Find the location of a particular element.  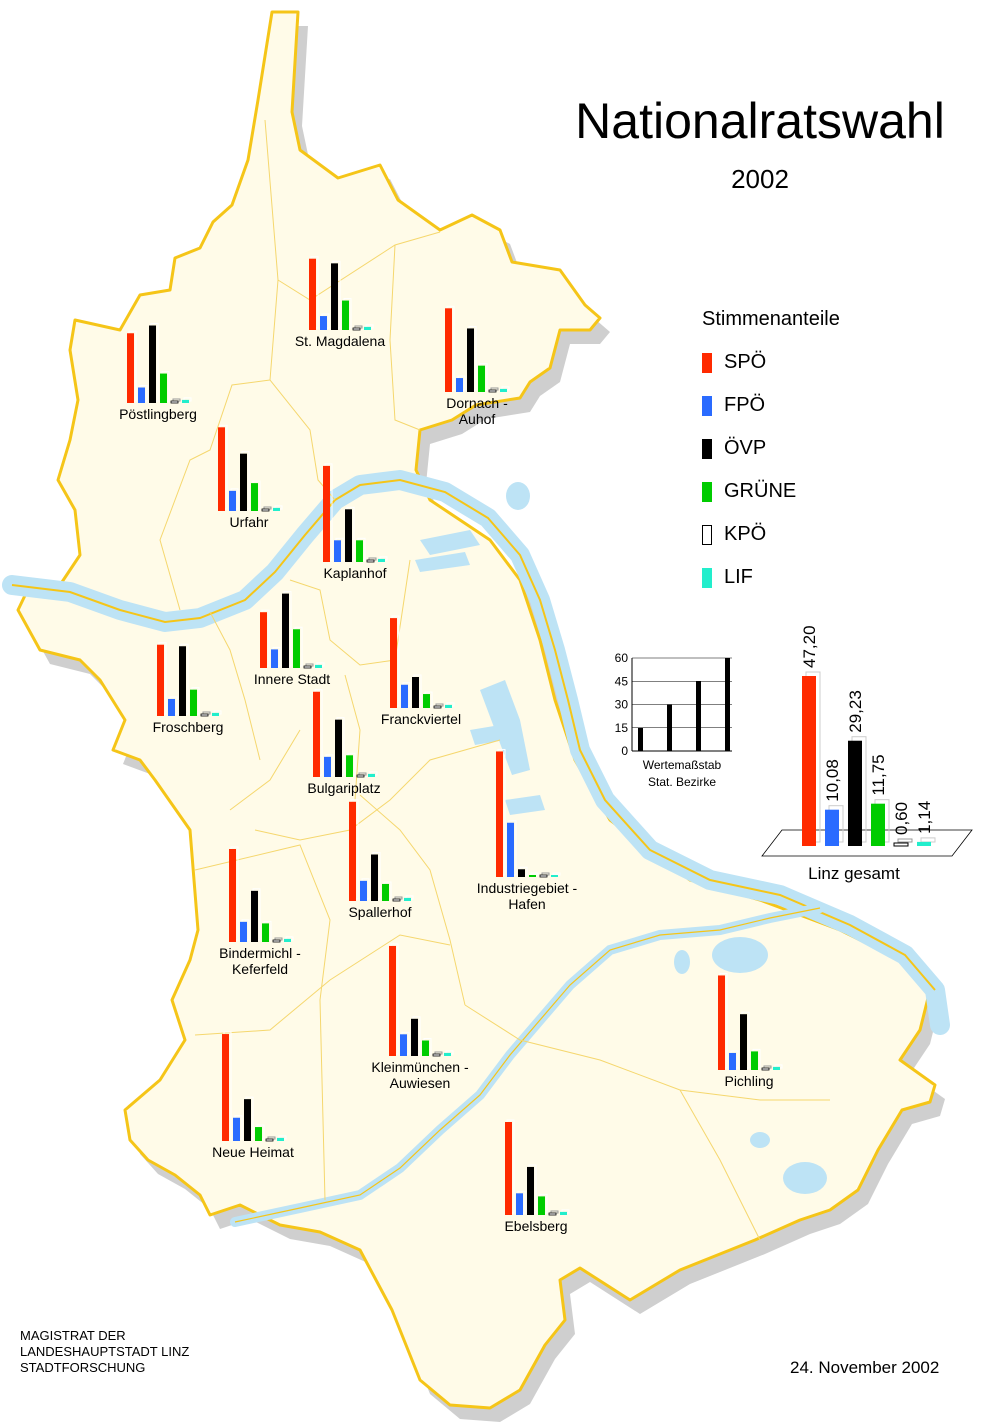

district-chart-froschberg: Froschberg is located at coordinates (188, 688).